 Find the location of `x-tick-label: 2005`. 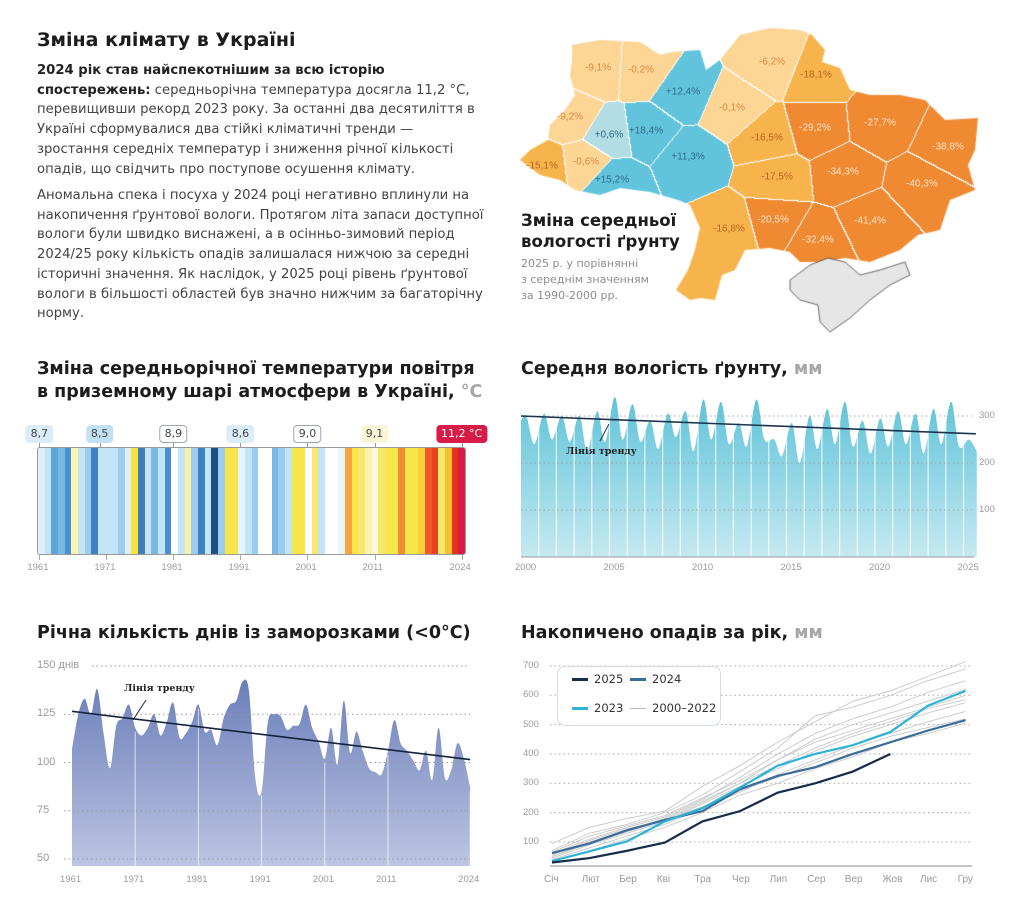

x-tick-label: 2005 is located at coordinates (614, 567).